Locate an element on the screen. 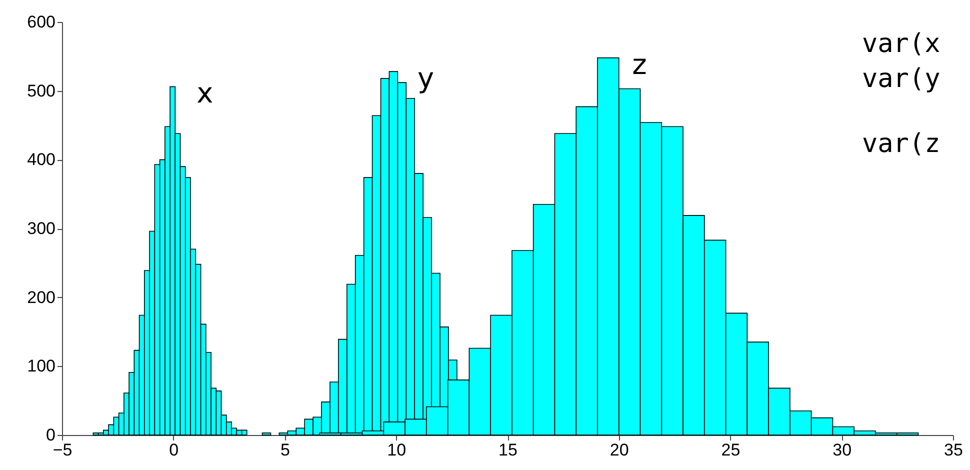  x-tick-label: 0 is located at coordinates (174, 450).